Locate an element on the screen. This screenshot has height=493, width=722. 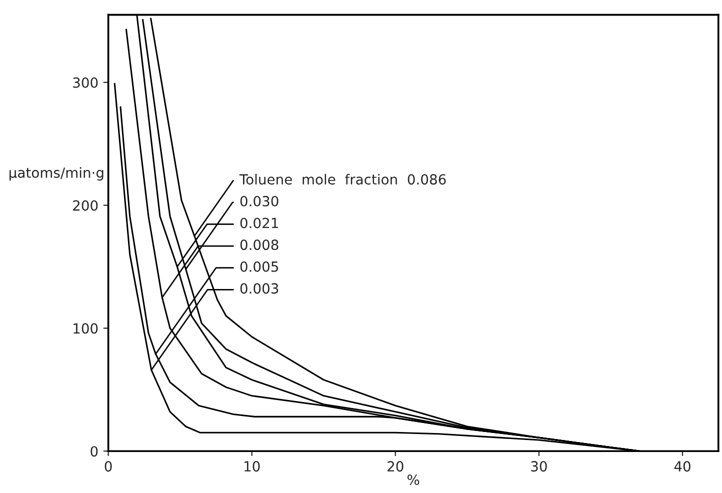
x-tick-label: 20 is located at coordinates (396, 466).